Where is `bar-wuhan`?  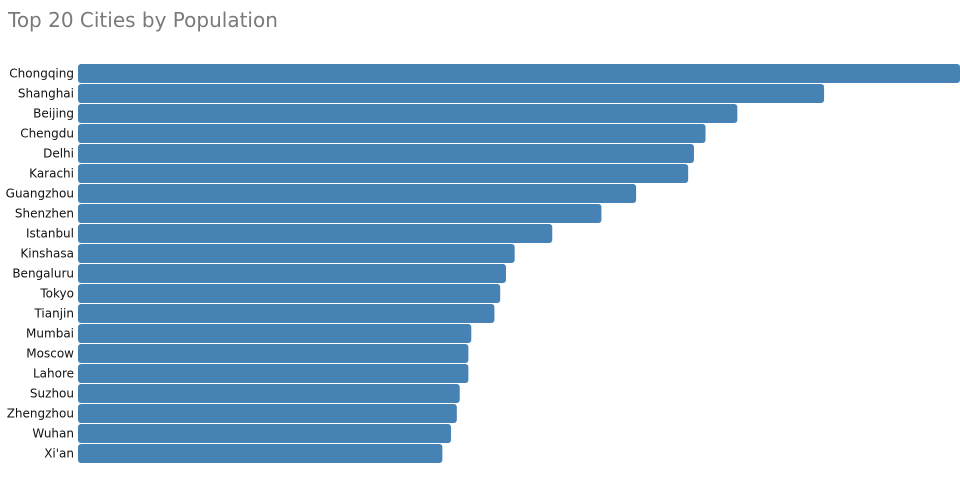 bar-wuhan is located at coordinates (265, 433).